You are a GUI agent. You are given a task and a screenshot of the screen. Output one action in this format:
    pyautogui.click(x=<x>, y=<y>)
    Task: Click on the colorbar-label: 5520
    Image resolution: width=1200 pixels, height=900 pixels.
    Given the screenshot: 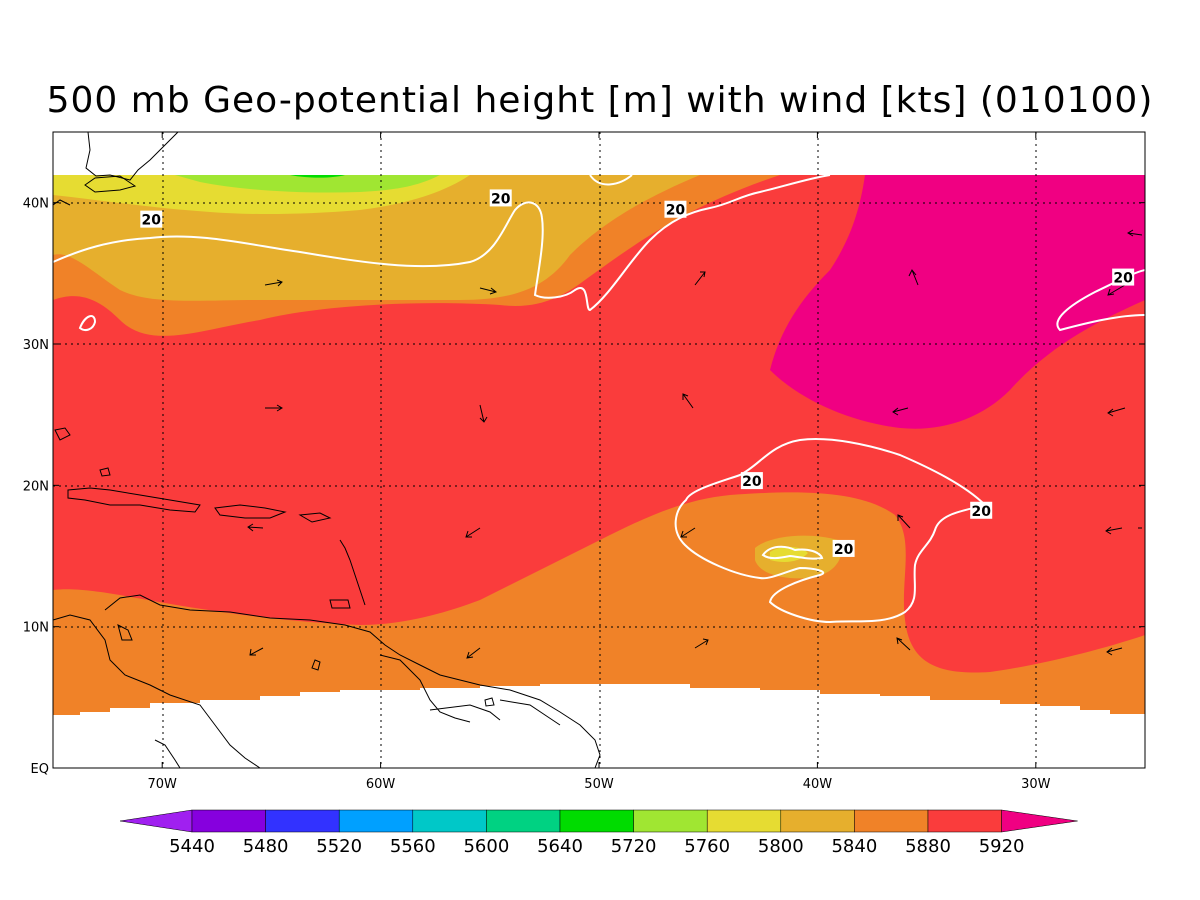 What is the action you would take?
    pyautogui.click(x=339, y=846)
    